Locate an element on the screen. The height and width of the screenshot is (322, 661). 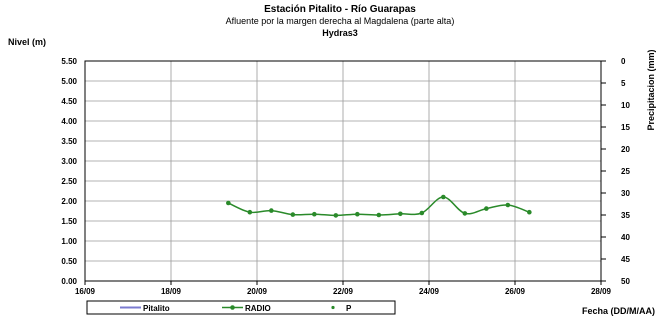
chart-title: Estación Pitalito - Río Guarapas is located at coordinates (340, 9).